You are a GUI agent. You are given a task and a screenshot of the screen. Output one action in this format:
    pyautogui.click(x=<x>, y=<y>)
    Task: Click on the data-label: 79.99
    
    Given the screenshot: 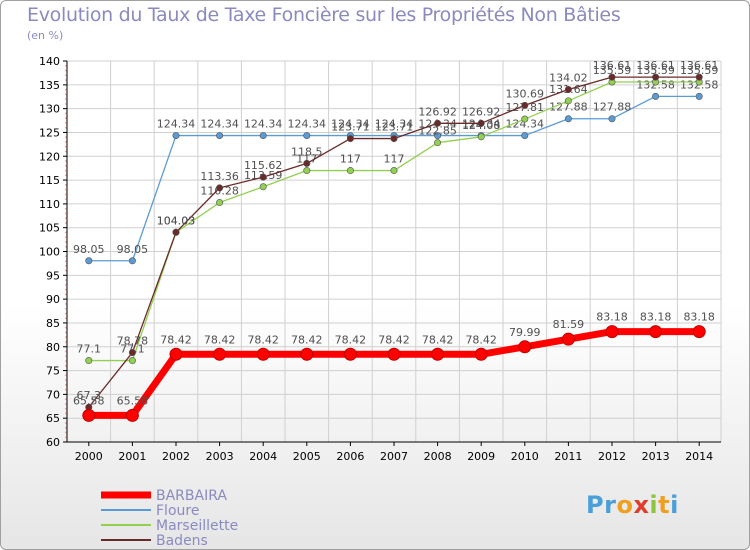 What is the action you would take?
    pyautogui.click(x=525, y=332)
    